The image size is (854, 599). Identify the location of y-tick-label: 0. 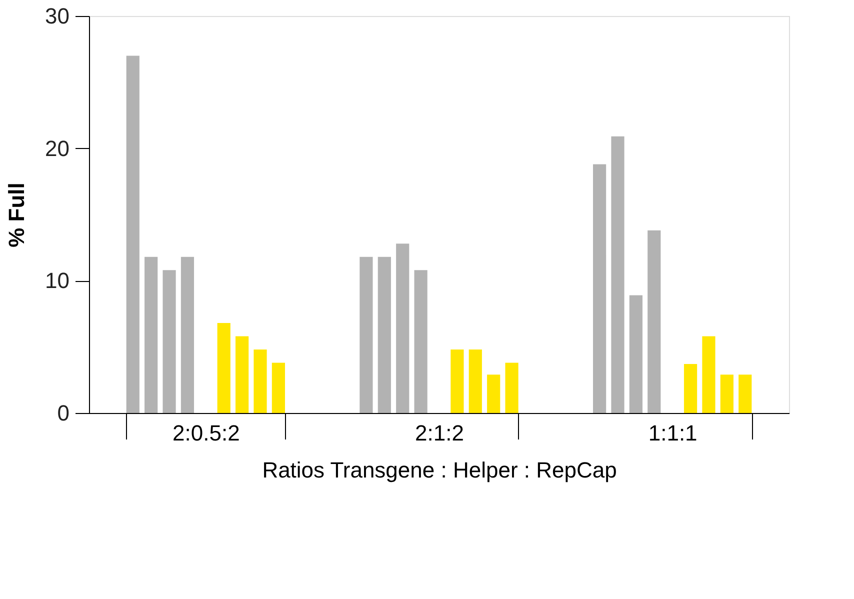
(63, 413).